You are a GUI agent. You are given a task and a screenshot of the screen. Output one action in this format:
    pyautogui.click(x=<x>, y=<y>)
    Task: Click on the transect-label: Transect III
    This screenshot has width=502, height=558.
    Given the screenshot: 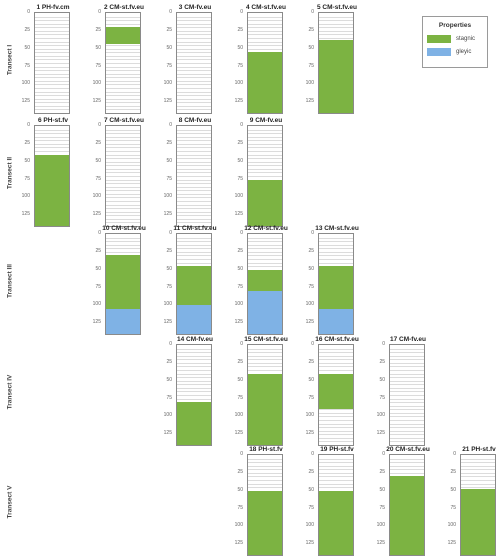 What is the action you would take?
    pyautogui.click(x=10, y=281)
    